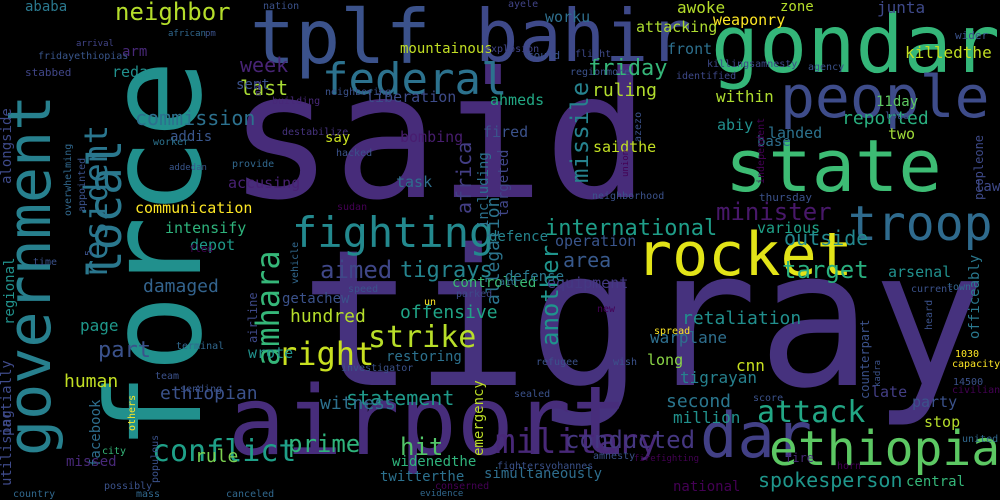 This screenshot has width=1000, height=500. What do you see at coordinates (638, 126) in the screenshot?
I see `word-azezo: azezo` at bounding box center [638, 126].